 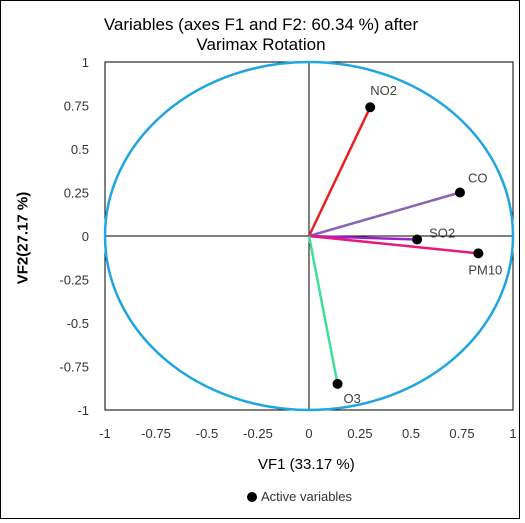 I want to click on point-co, so click(x=459, y=192).